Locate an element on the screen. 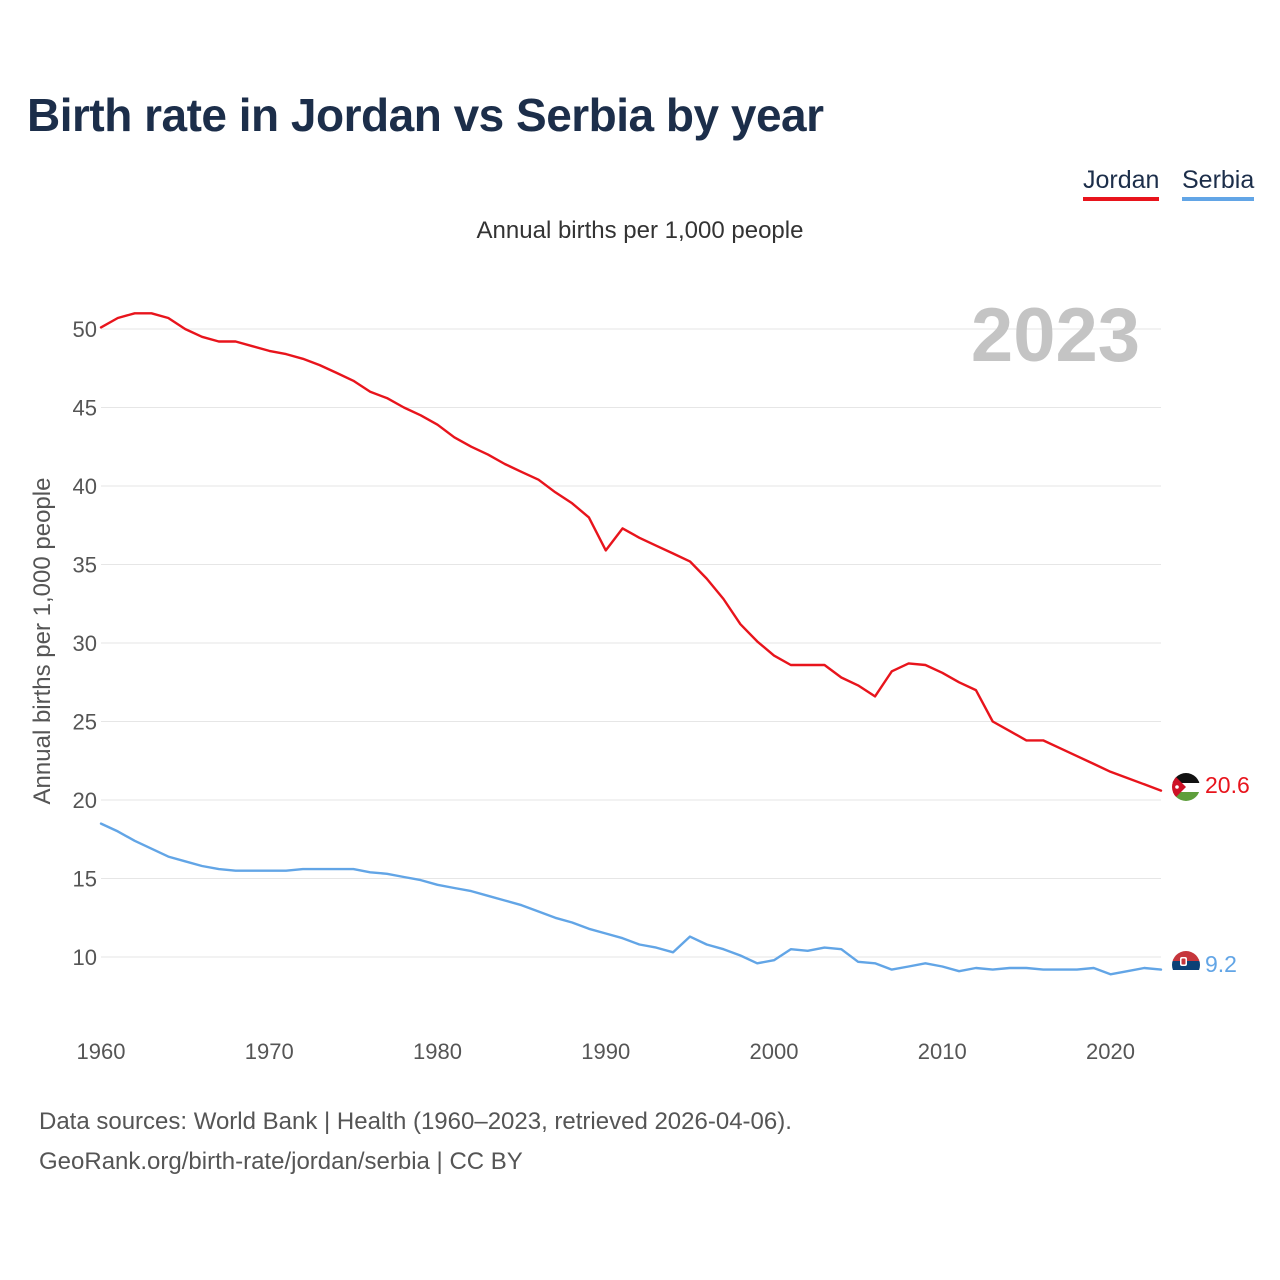  x-axis-ticks: 1960 1970 1980 1990 2000 2010 2020 is located at coordinates (606, 1051).